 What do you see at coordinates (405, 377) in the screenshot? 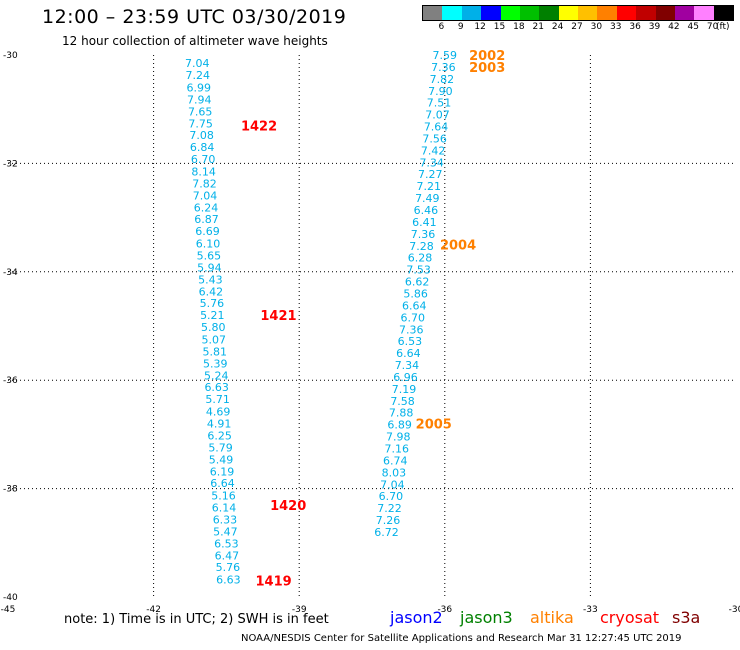
I see `wave-height-value: 6.96` at bounding box center [405, 377].